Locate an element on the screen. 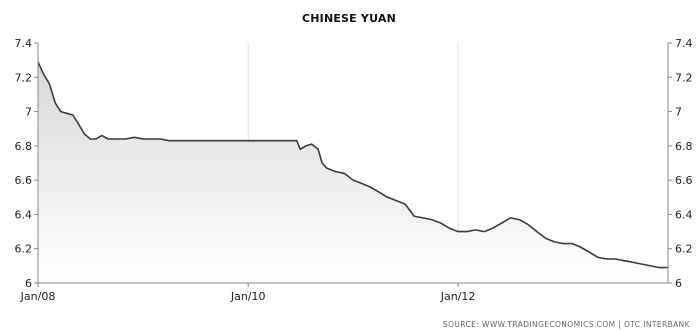  y-axis-left-ticks: 6 6.2 6.4 6.6 6.8 7 7.2 7.4 is located at coordinates (26, 163).